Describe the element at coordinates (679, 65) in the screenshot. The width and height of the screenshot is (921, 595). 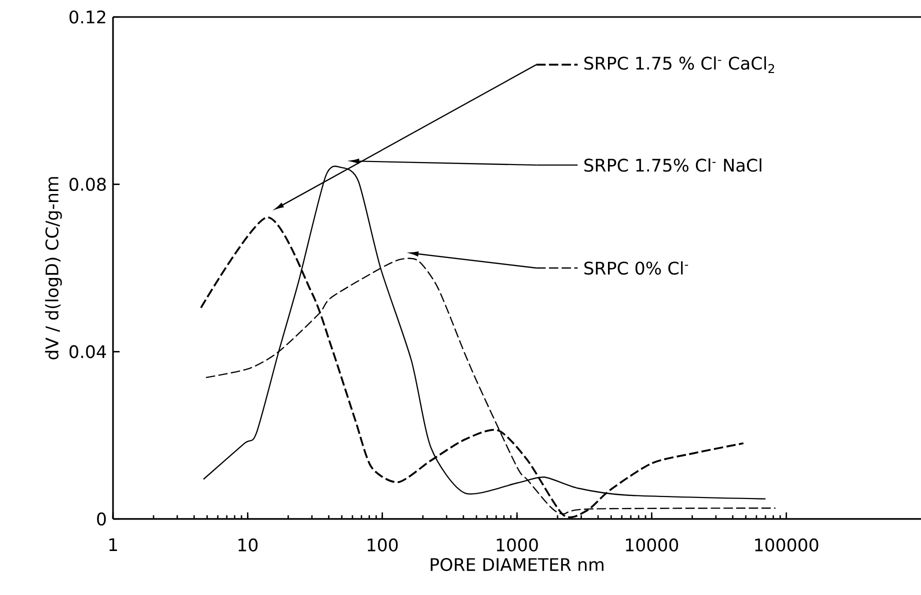
I see `legend-label: SRPC 1.75 % Cl$^{-}$ CaCl$_{2}$` at that location.